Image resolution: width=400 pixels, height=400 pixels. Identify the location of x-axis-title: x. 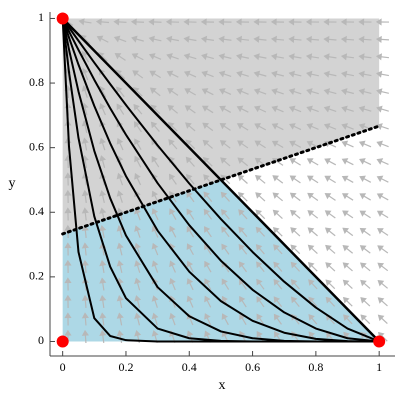
(222, 385).